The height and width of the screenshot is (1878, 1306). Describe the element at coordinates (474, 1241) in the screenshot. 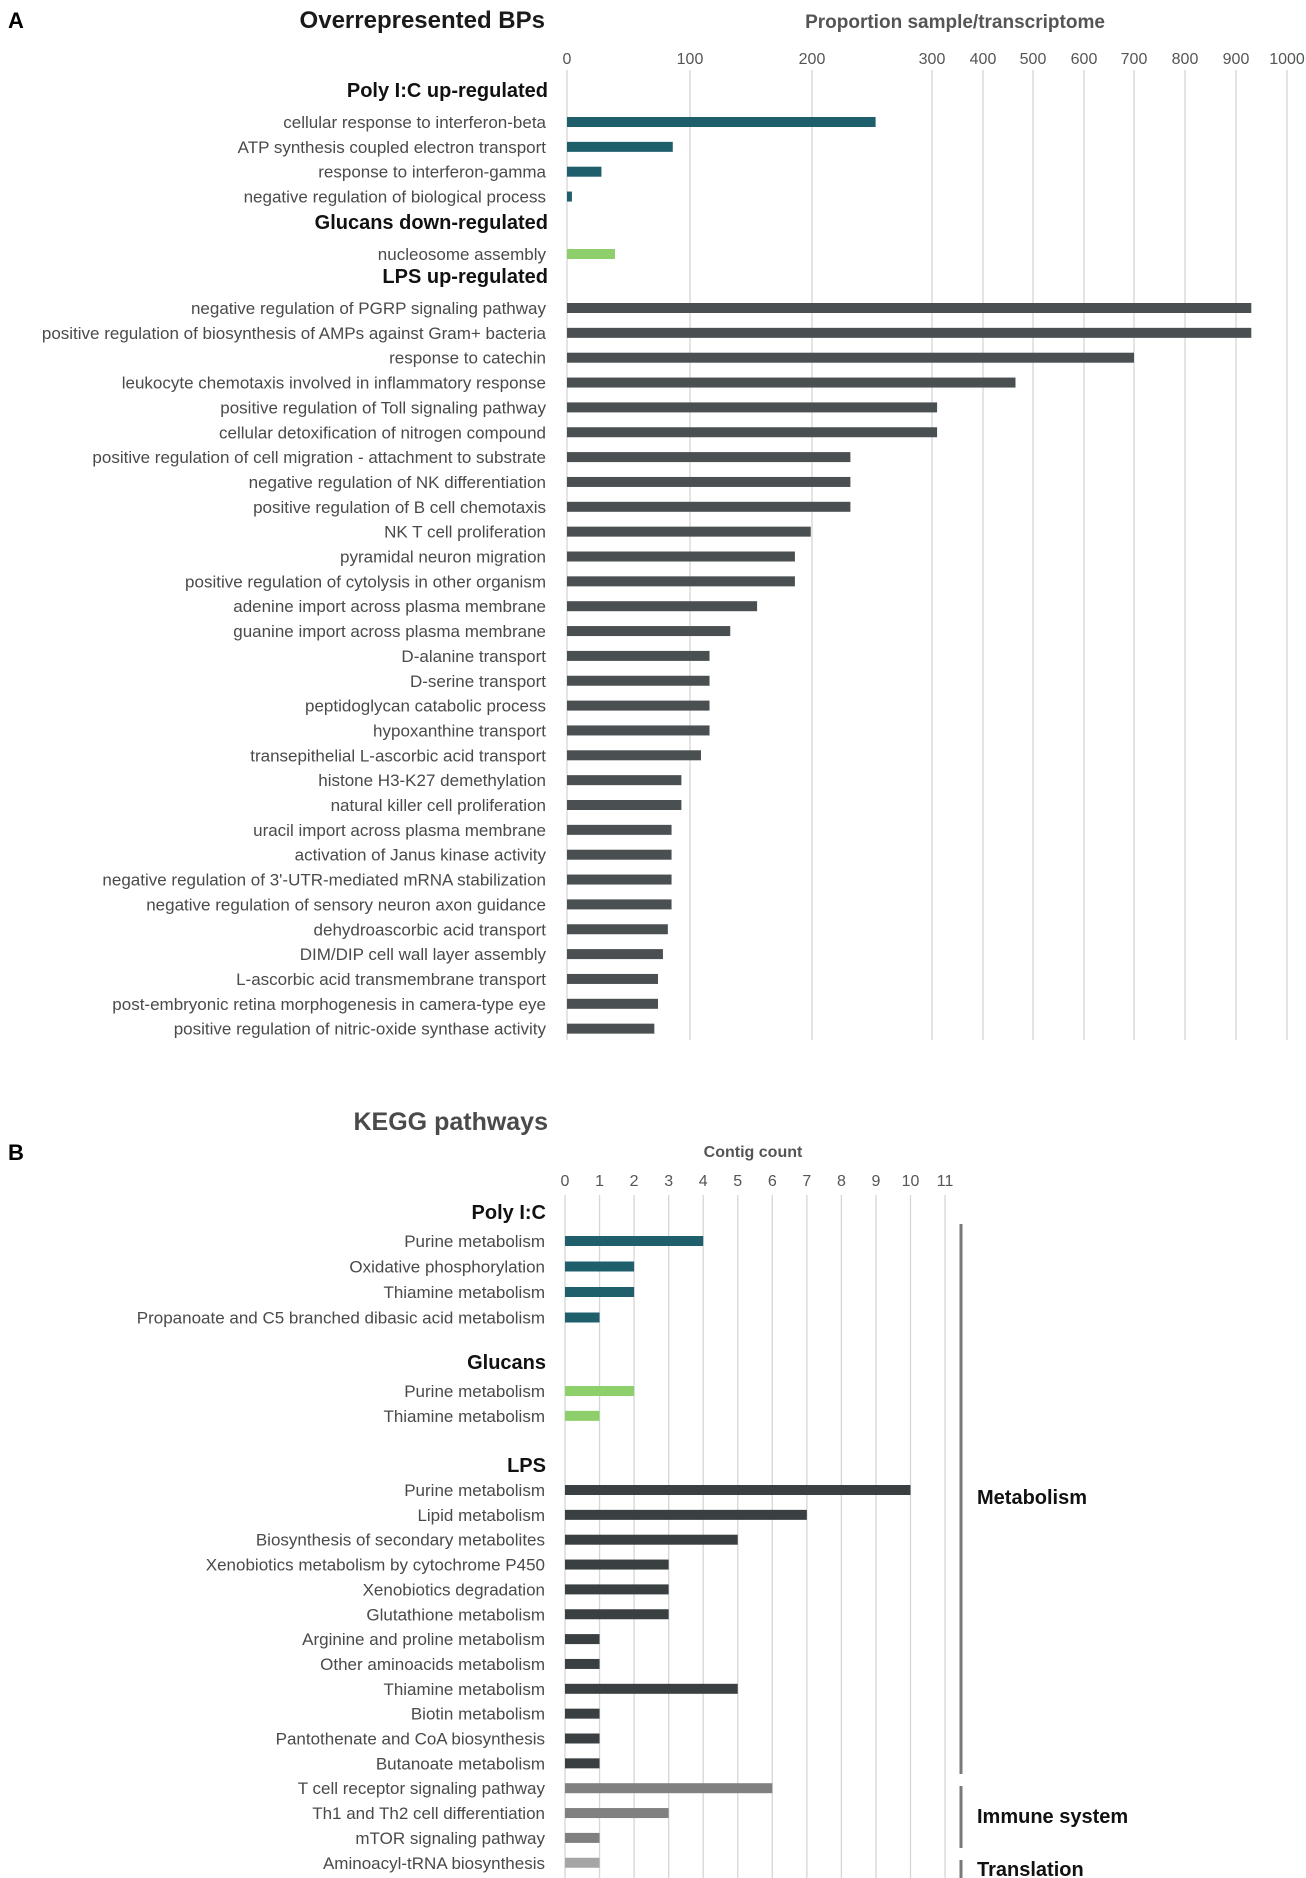

I see `bar-label-b: Purine metabolism` at that location.